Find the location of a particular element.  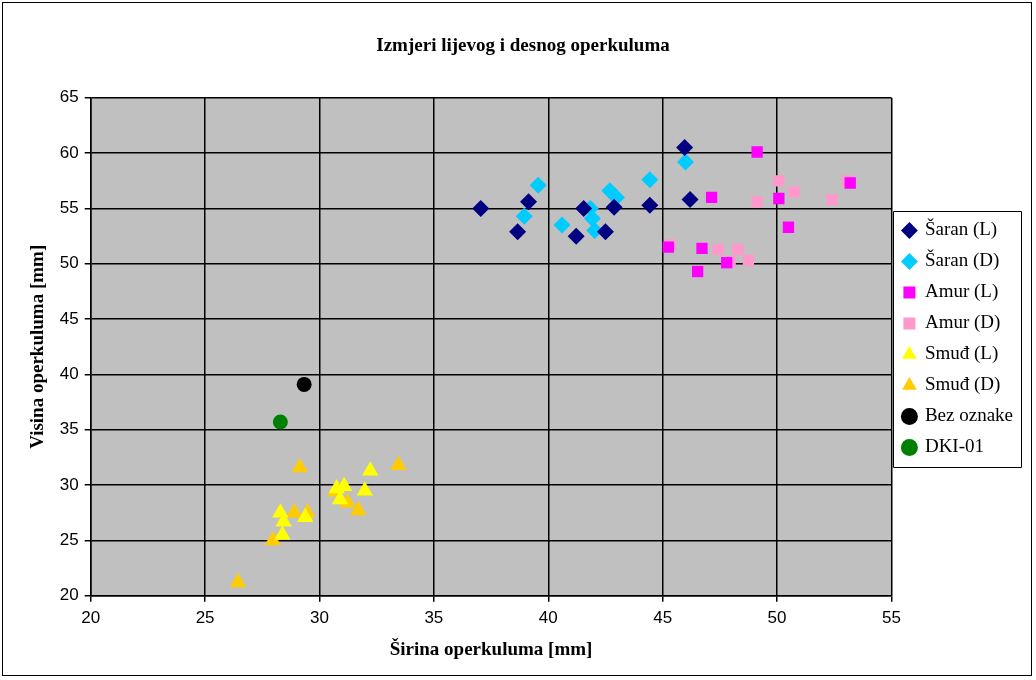

y-tick-label: 55 is located at coordinates (69, 208).